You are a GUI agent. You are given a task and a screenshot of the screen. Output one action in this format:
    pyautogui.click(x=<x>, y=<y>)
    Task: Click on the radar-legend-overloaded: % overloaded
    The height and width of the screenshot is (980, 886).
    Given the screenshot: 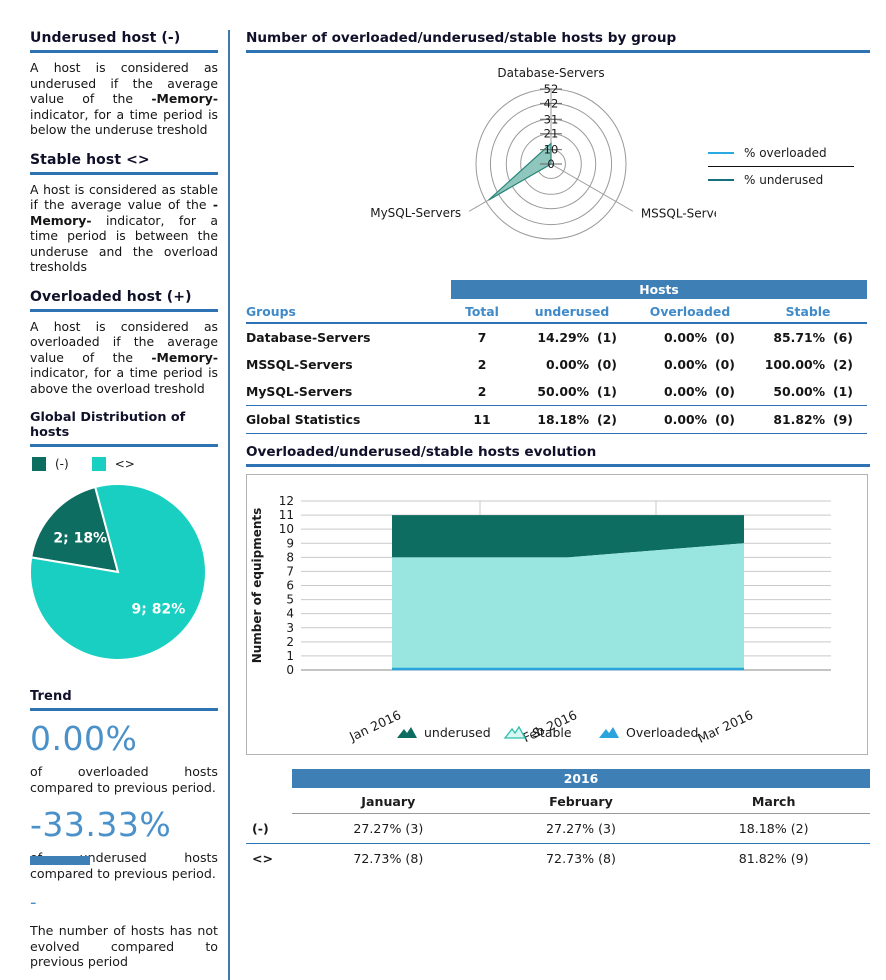 What is the action you would take?
    pyautogui.click(x=788, y=153)
    